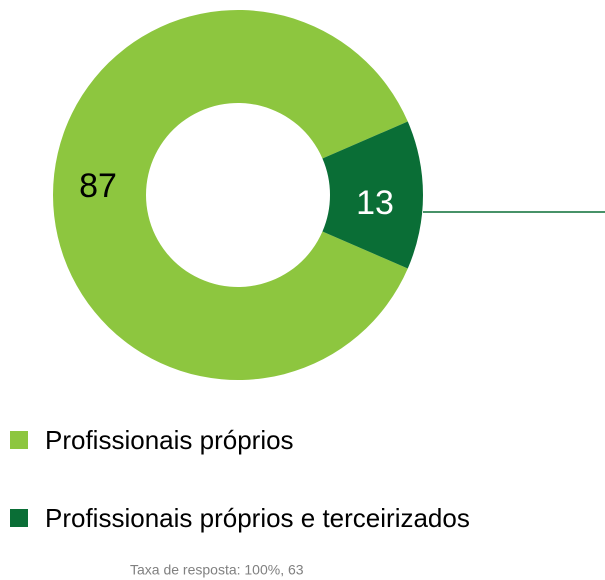  I want to click on slice, so click(372, 195).